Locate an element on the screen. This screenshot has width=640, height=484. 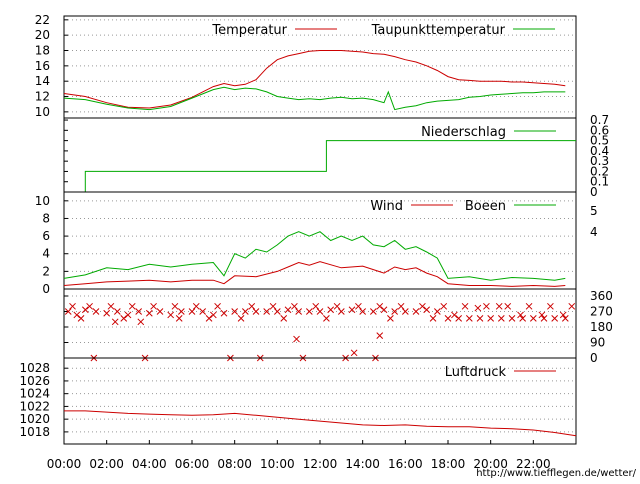
y-tick-label: 12 is located at coordinates (42, 97).